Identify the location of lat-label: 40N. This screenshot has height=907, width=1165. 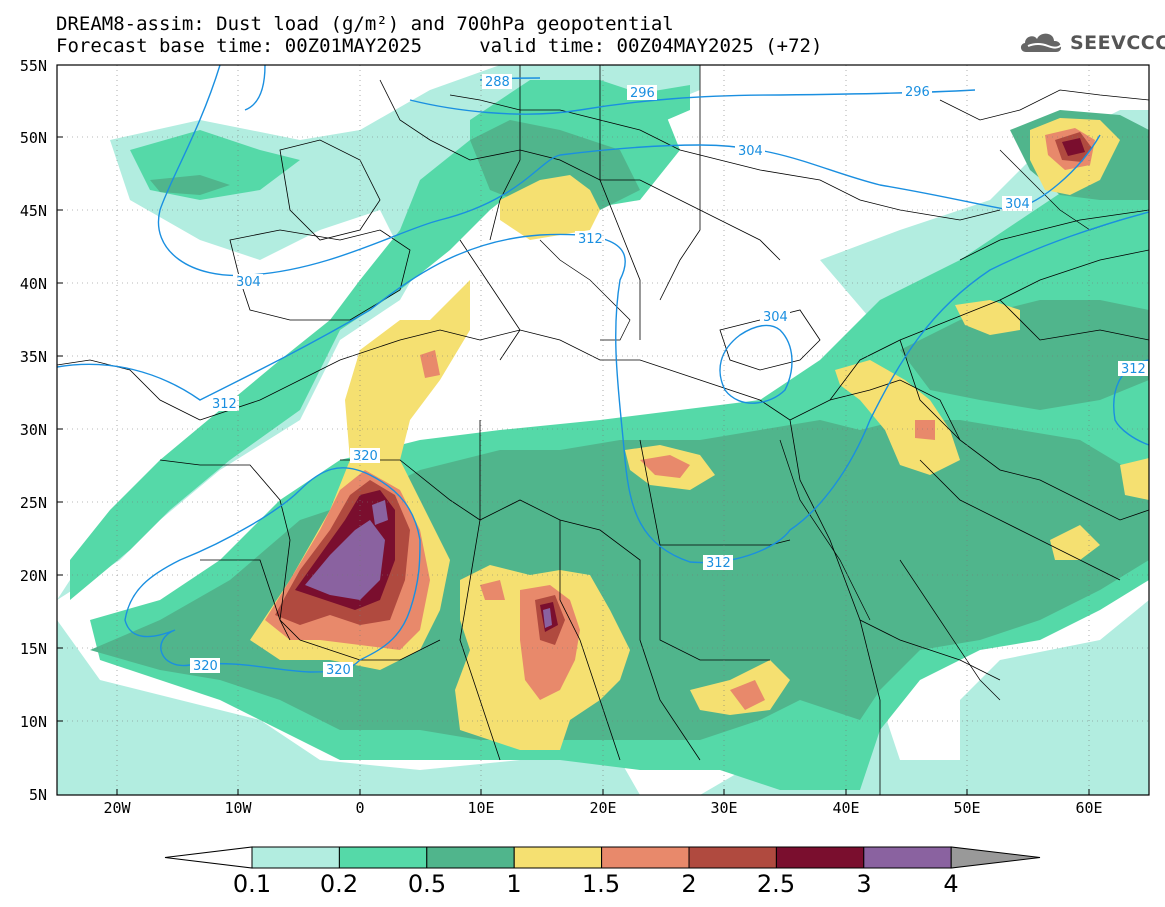
(33, 284).